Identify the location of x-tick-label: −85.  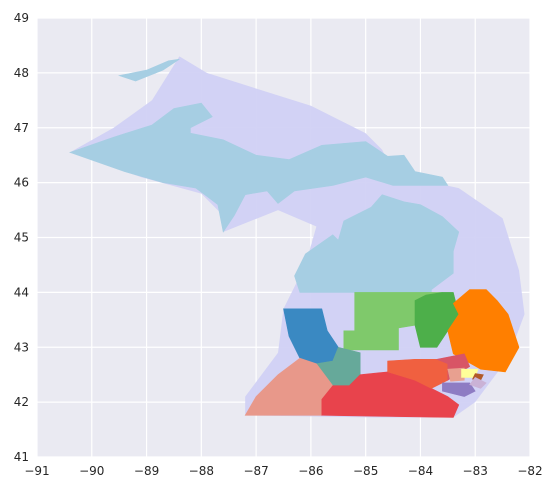
(365, 471).